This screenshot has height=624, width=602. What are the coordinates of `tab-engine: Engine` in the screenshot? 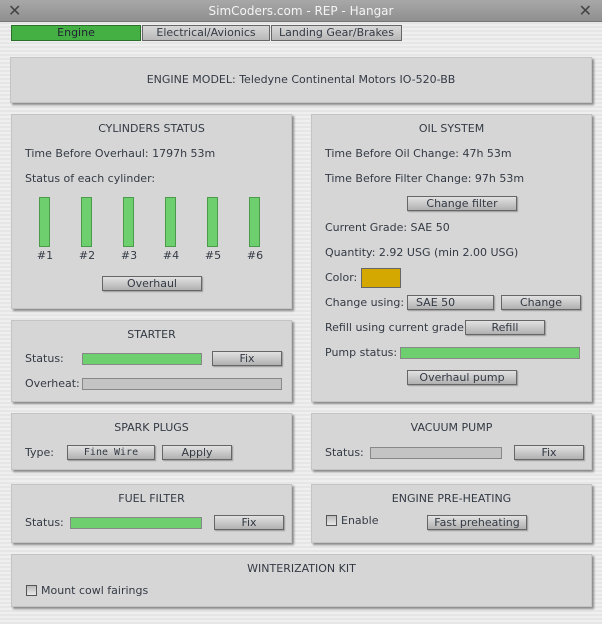 It's located at (76, 33).